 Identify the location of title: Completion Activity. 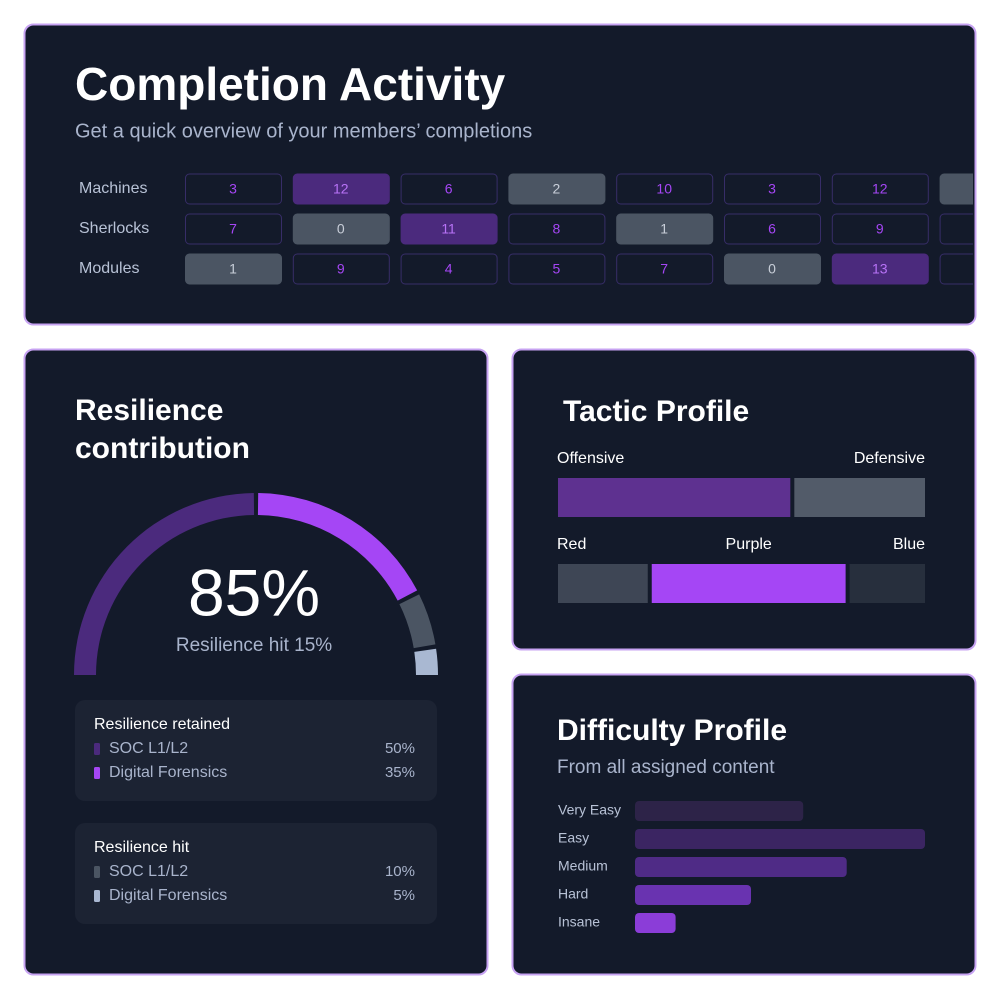
(290, 84).